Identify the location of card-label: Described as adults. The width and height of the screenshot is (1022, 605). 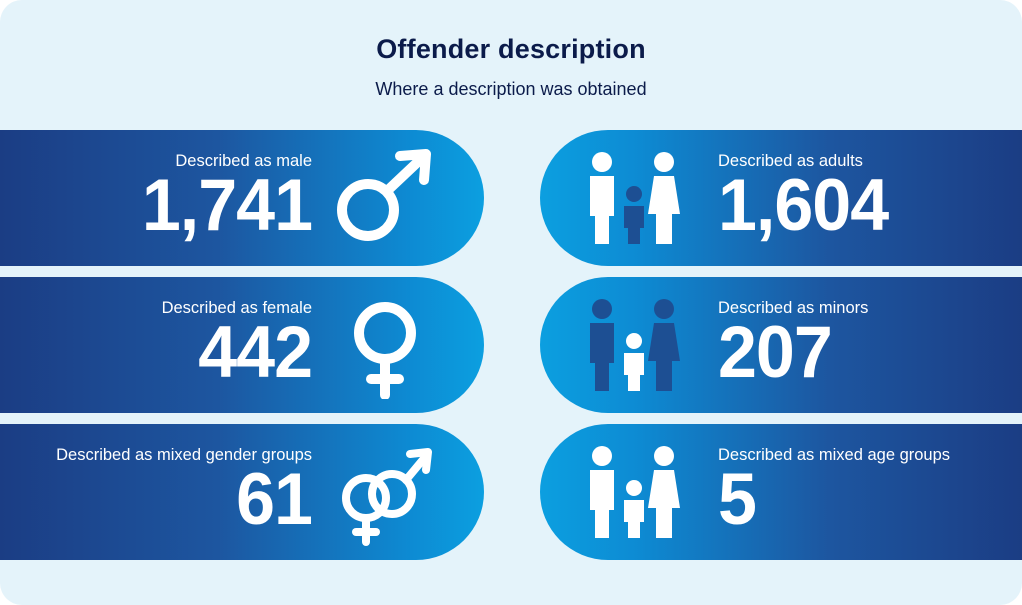
(790, 161).